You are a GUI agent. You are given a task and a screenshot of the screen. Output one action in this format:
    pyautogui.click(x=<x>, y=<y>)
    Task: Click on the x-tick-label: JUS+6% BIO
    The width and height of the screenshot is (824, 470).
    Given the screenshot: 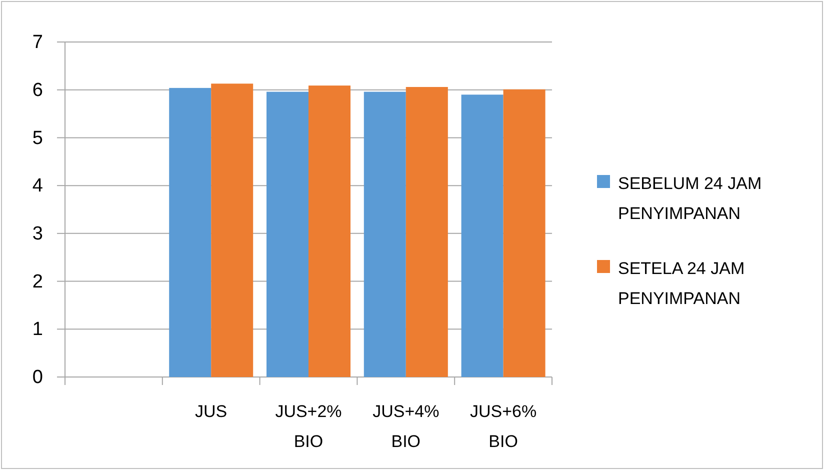 What is the action you would take?
    pyautogui.click(x=503, y=426)
    